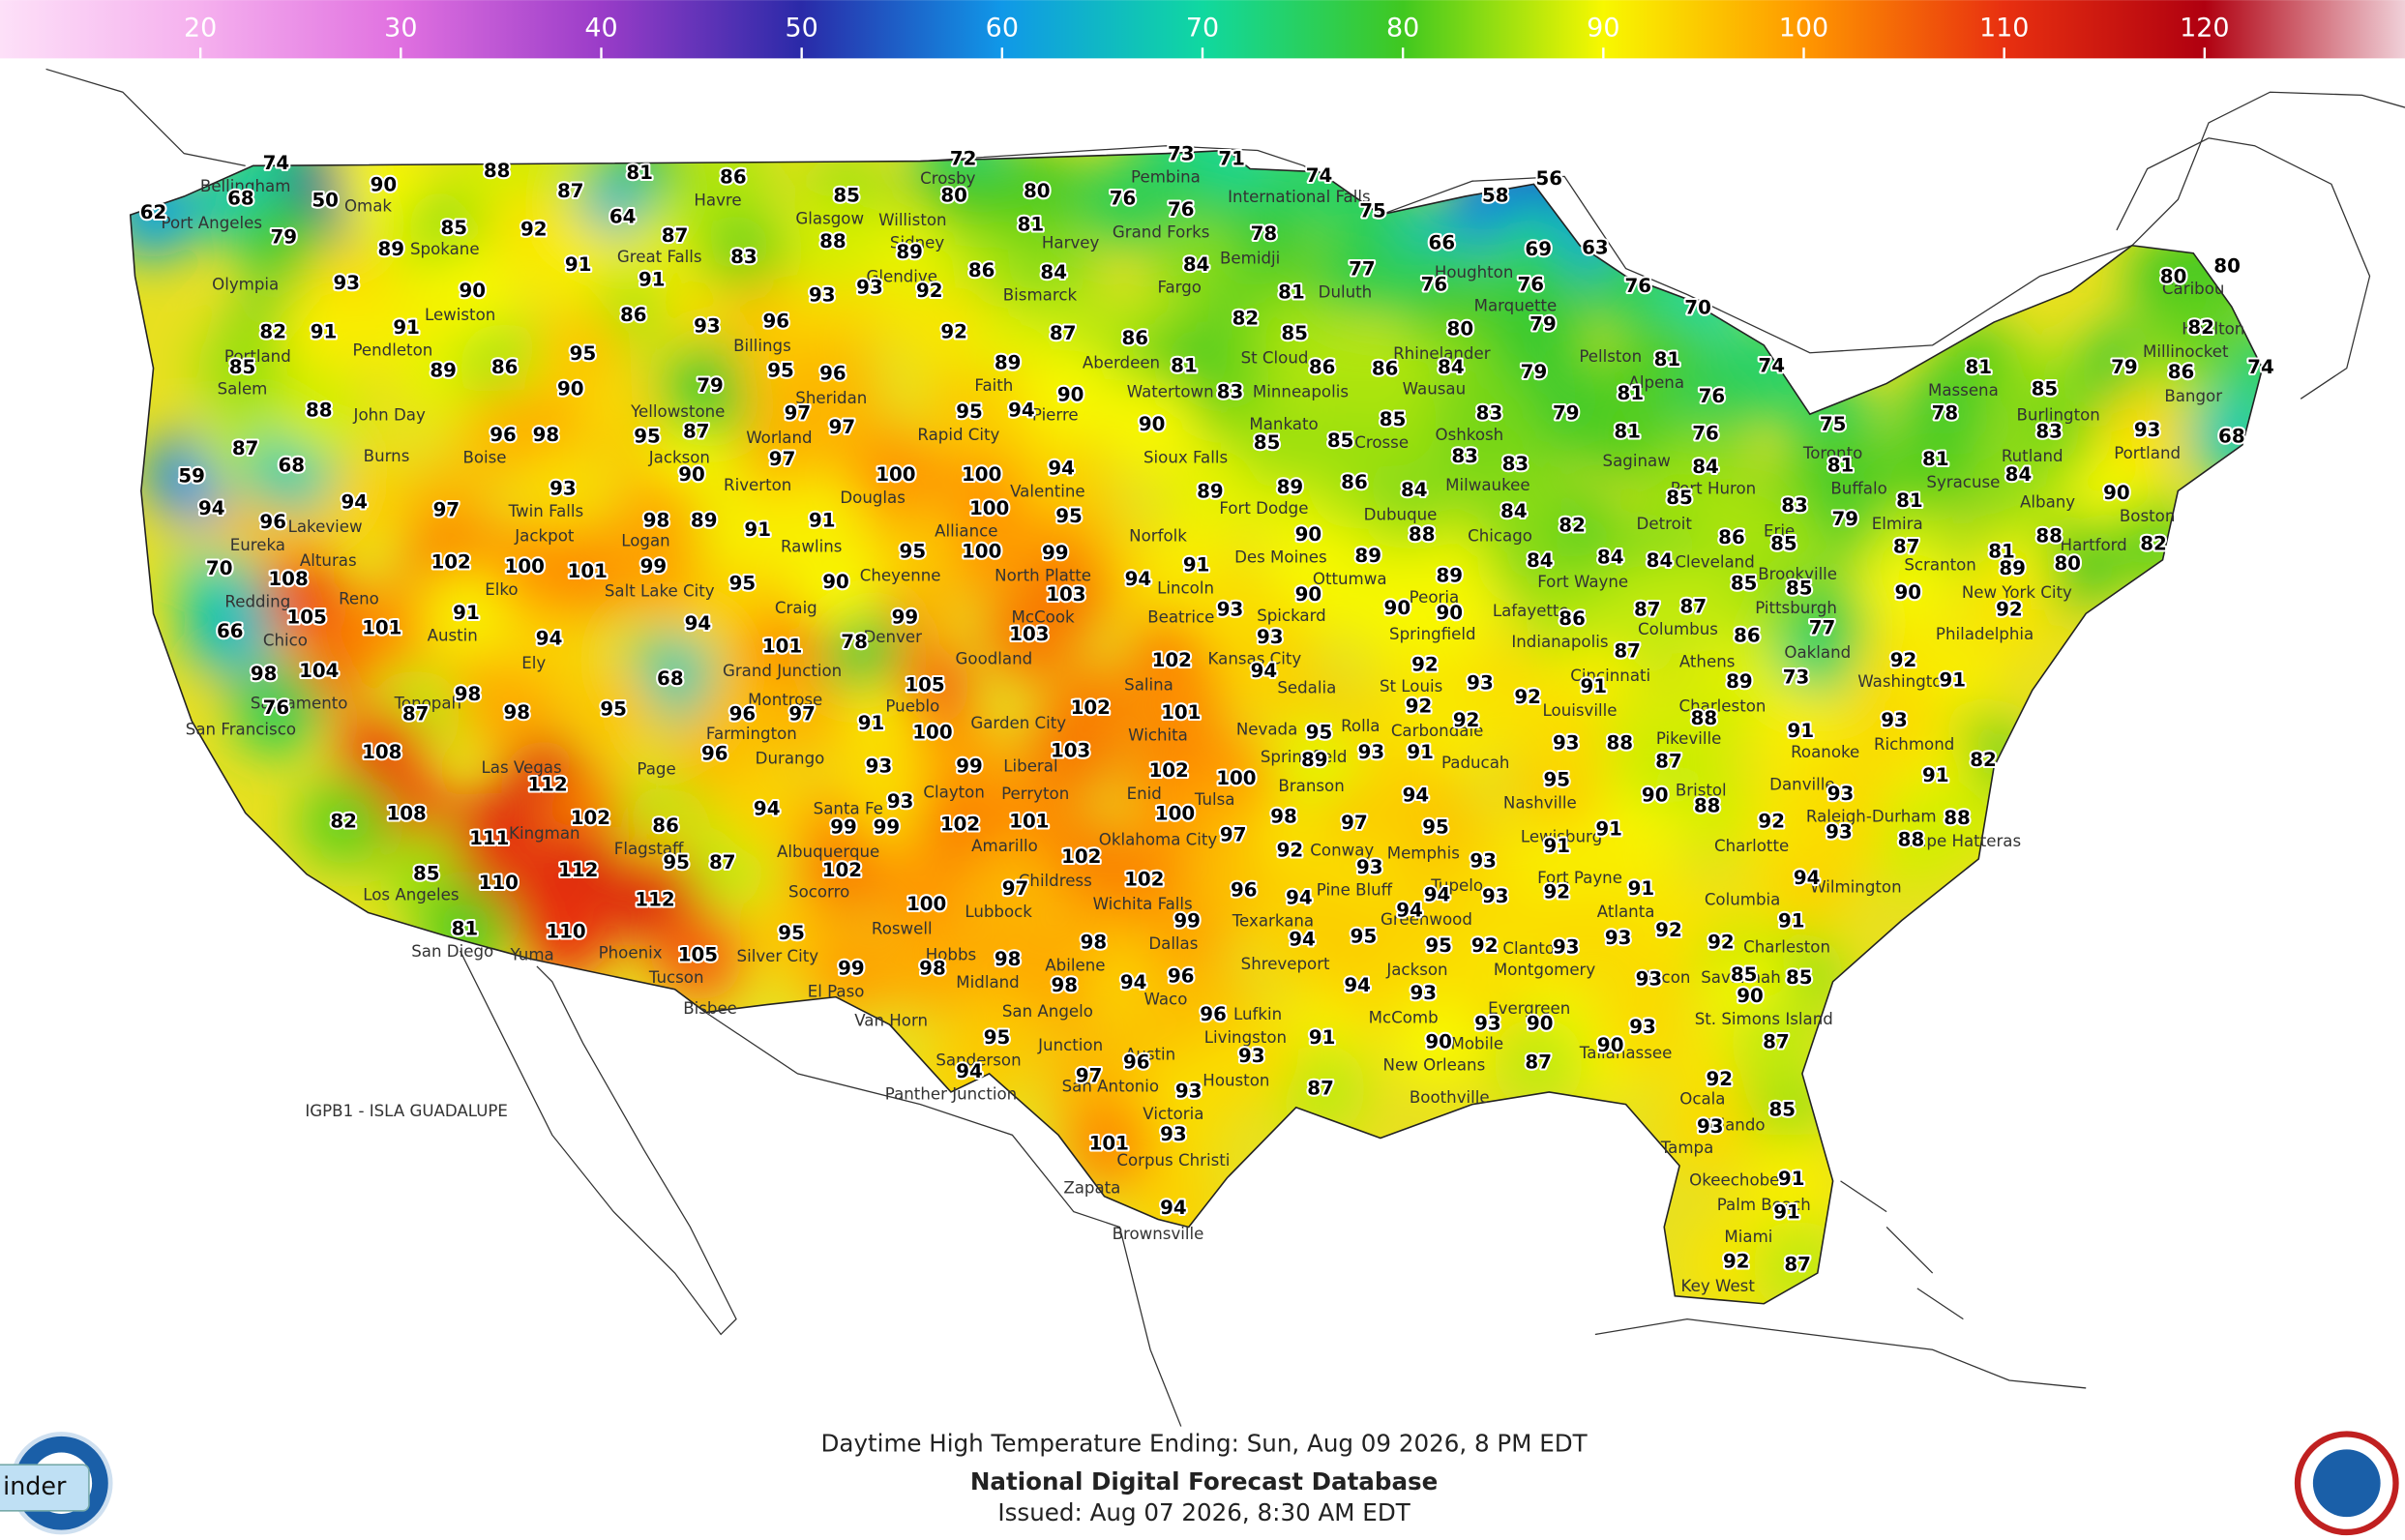 The width and height of the screenshot is (2405, 1540). What do you see at coordinates (1008, 362) in the screenshot?
I see `temperature-label: 89` at bounding box center [1008, 362].